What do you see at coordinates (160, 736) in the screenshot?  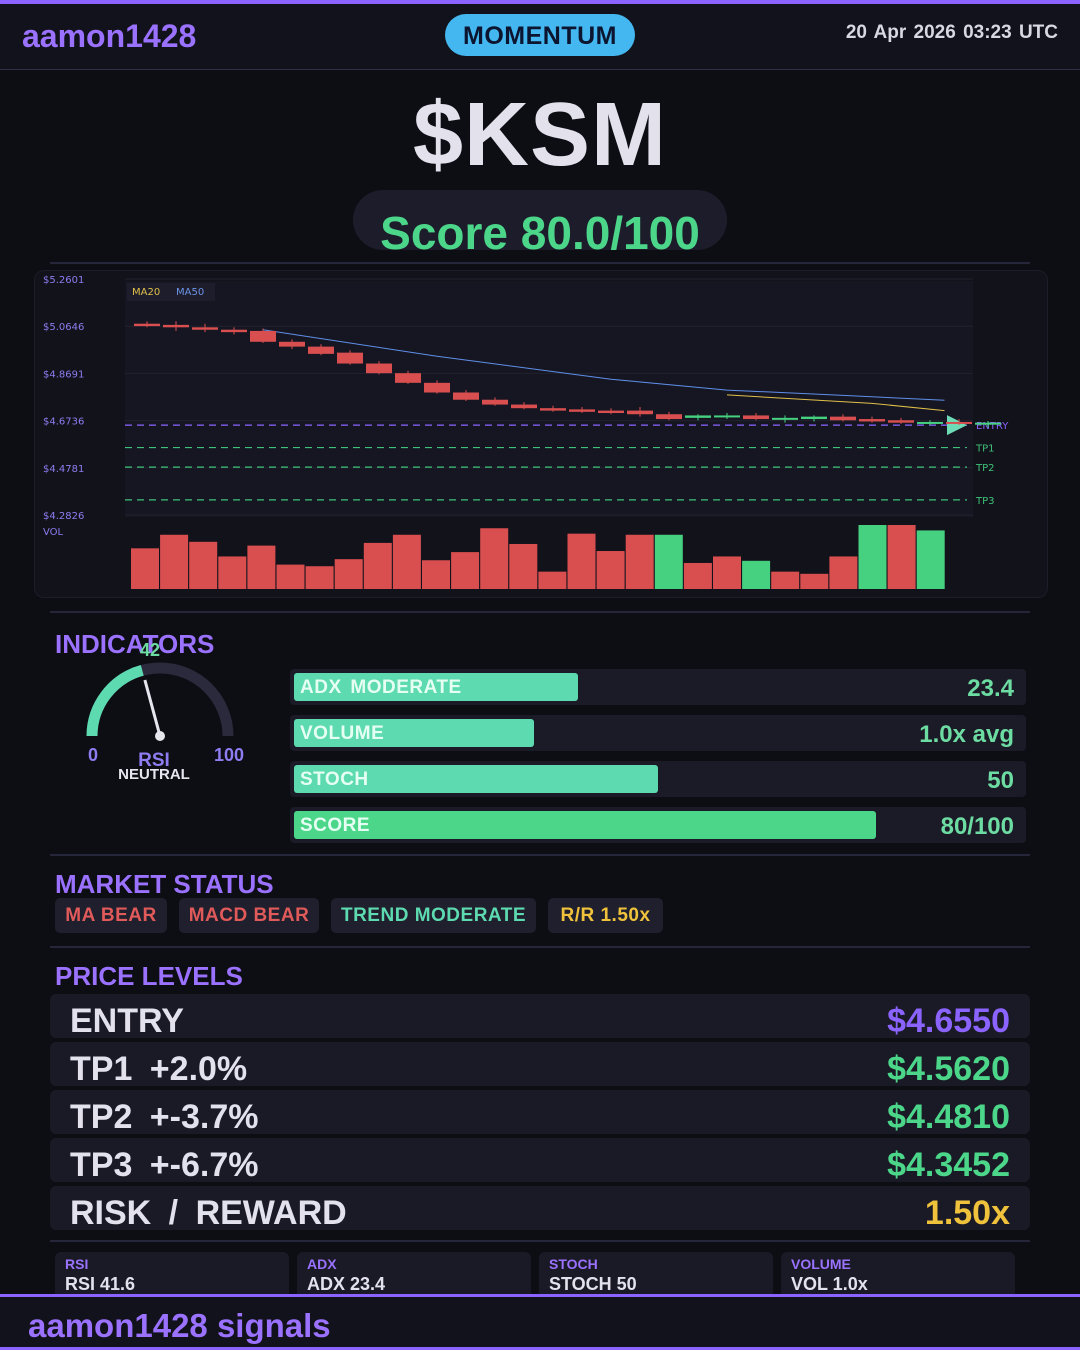 I see `rsi-gauge-hub` at bounding box center [160, 736].